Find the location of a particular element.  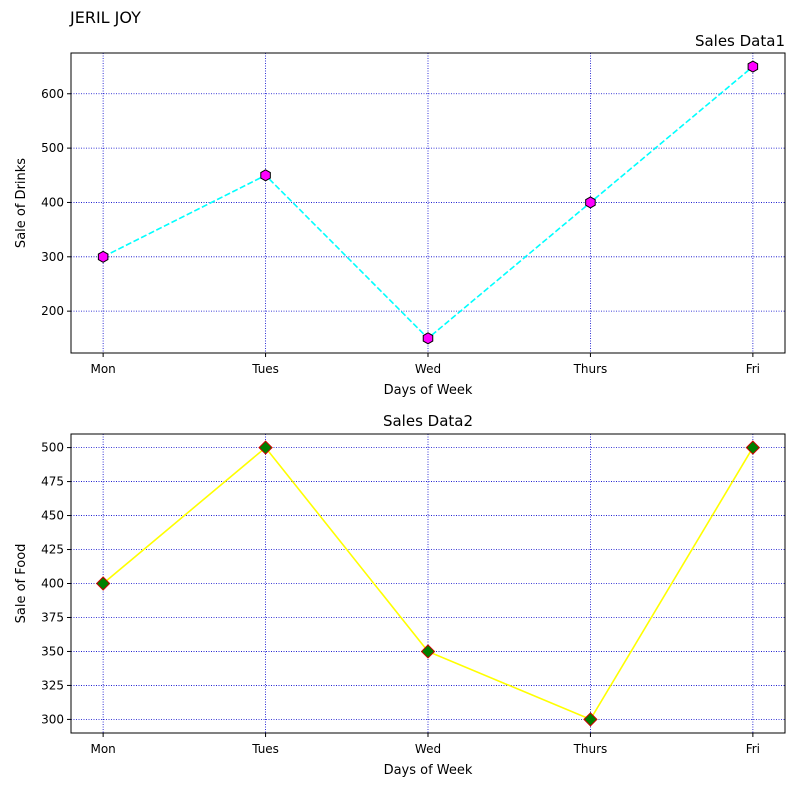

y-tick-label: 425 is located at coordinates (52, 550).